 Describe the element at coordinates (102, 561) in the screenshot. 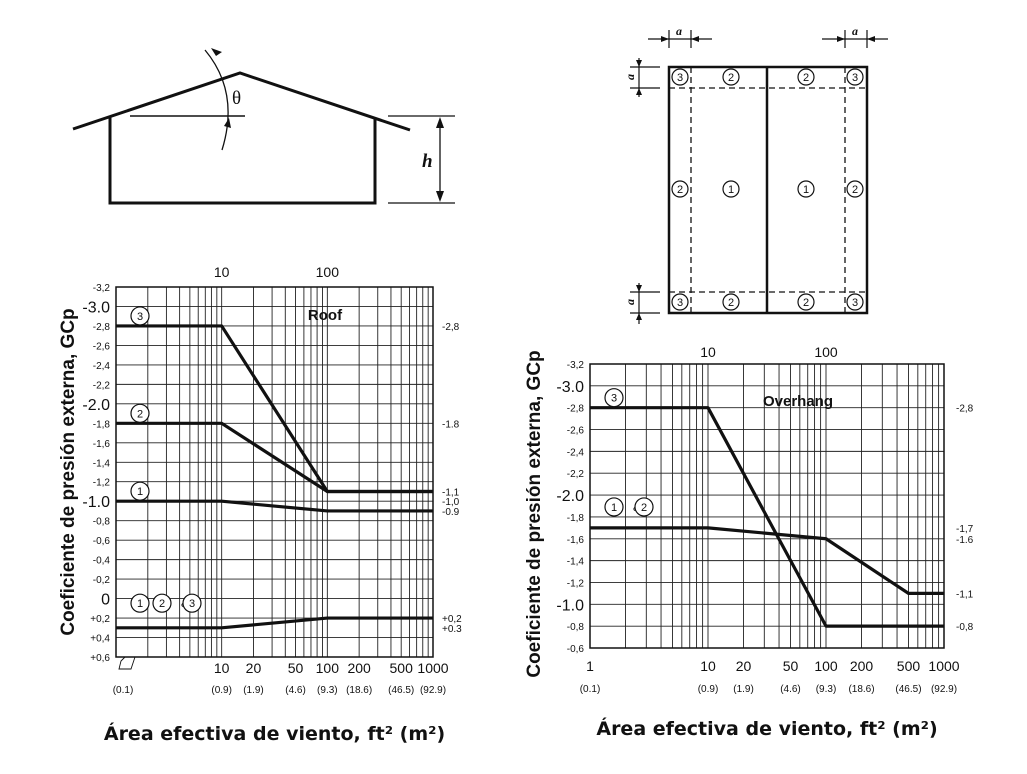

I see `y-tick-label: -0,4` at that location.